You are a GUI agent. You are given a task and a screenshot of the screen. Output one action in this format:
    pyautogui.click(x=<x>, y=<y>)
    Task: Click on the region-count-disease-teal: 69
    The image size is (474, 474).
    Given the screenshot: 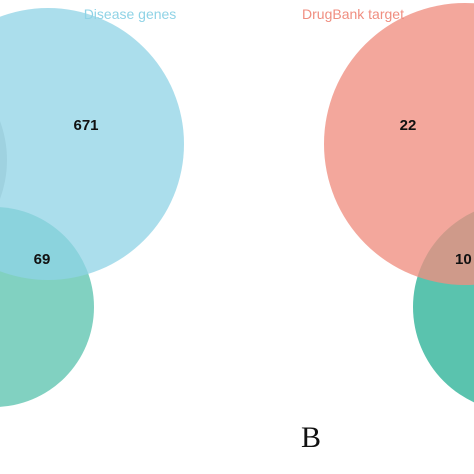 What is the action you would take?
    pyautogui.click(x=42, y=259)
    